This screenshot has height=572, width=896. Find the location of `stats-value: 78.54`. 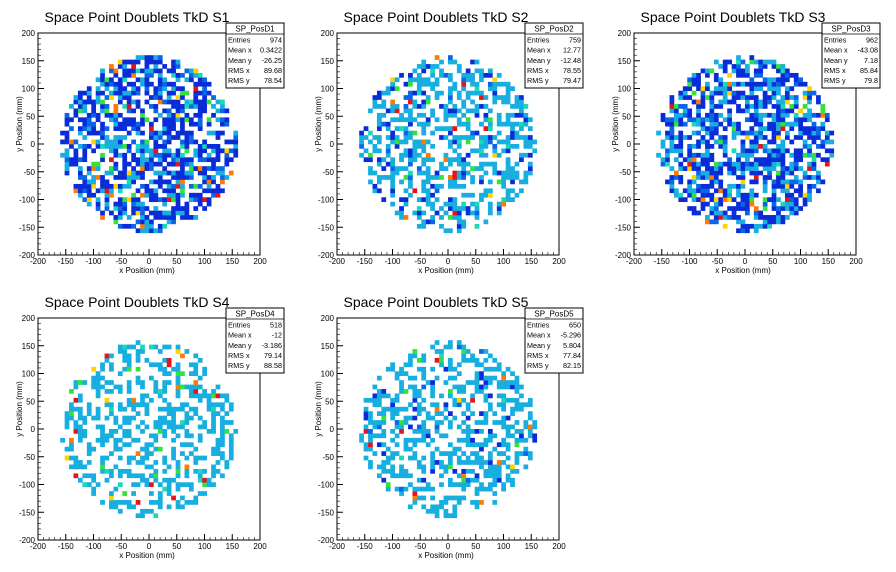

stats-value: 78.54 is located at coordinates (273, 80).